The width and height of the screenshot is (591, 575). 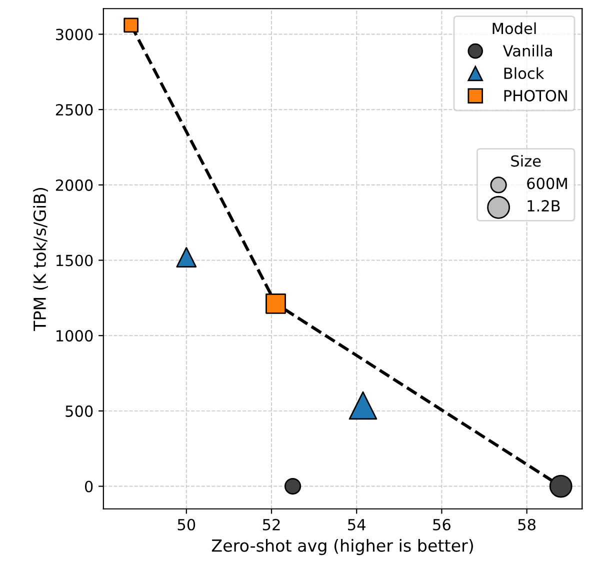 What do you see at coordinates (527, 524) in the screenshot?
I see `x-tick-label: 58` at bounding box center [527, 524].